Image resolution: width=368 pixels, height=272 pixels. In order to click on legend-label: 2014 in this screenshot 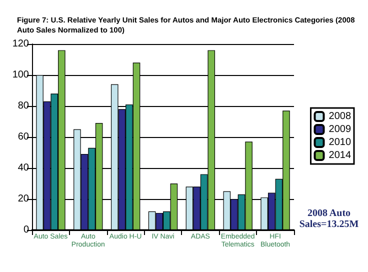, I will do `click(340, 155)`.